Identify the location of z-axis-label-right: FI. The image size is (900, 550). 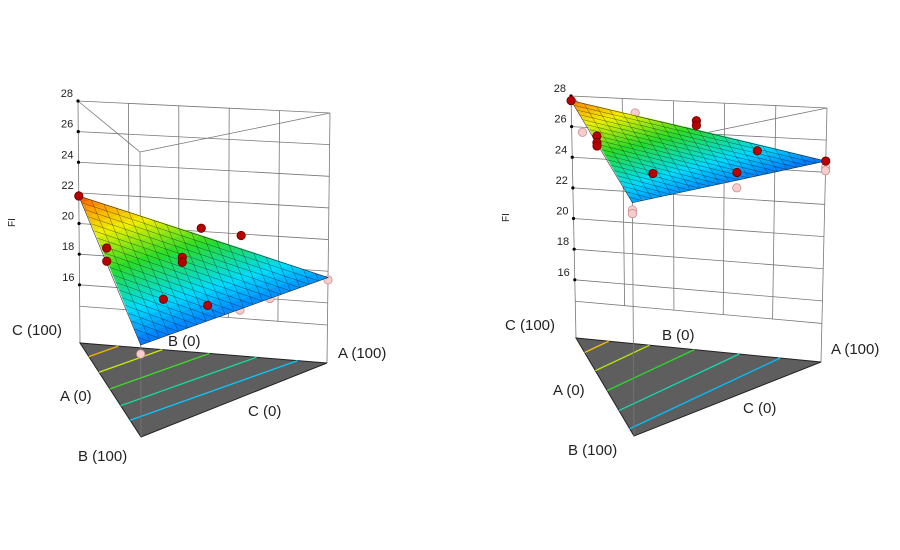
(506, 217).